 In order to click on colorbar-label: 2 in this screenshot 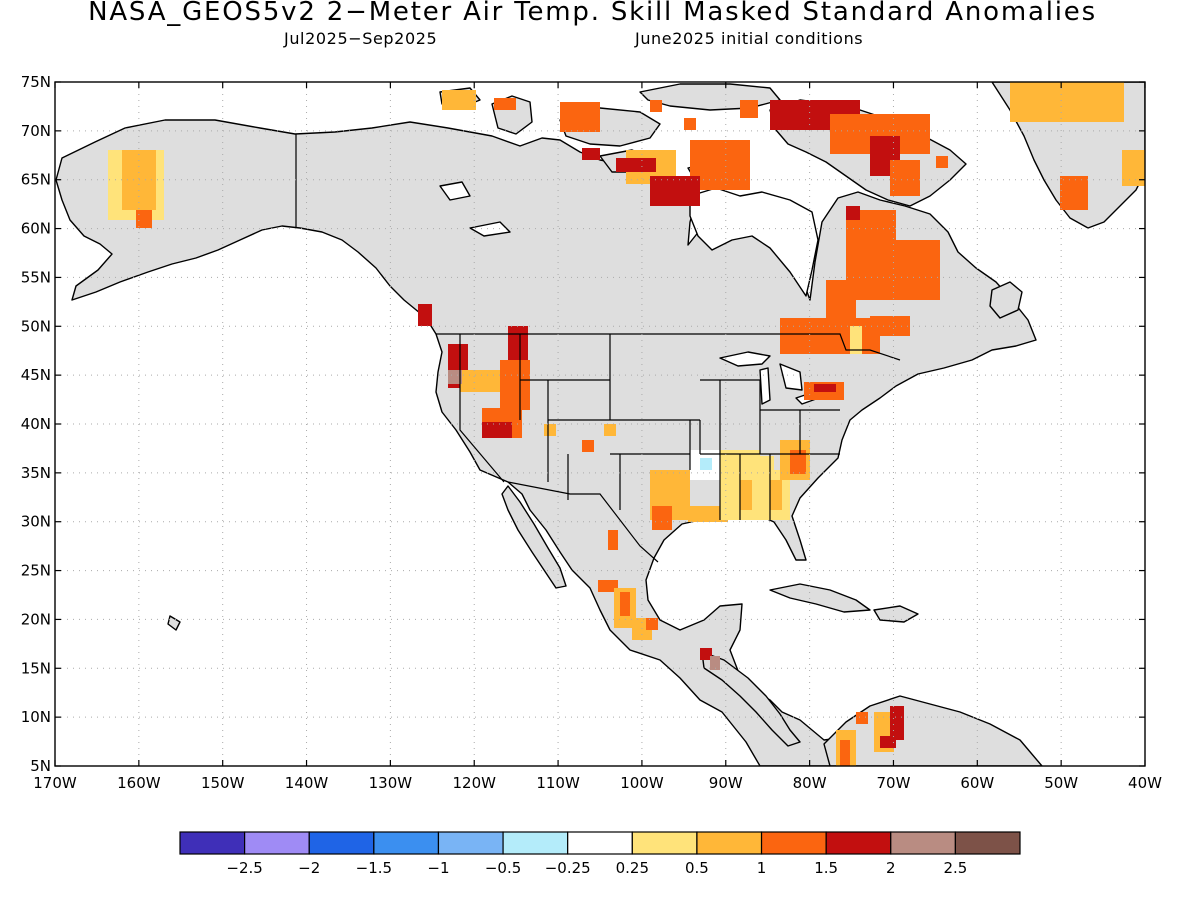, I will do `click(891, 868)`.